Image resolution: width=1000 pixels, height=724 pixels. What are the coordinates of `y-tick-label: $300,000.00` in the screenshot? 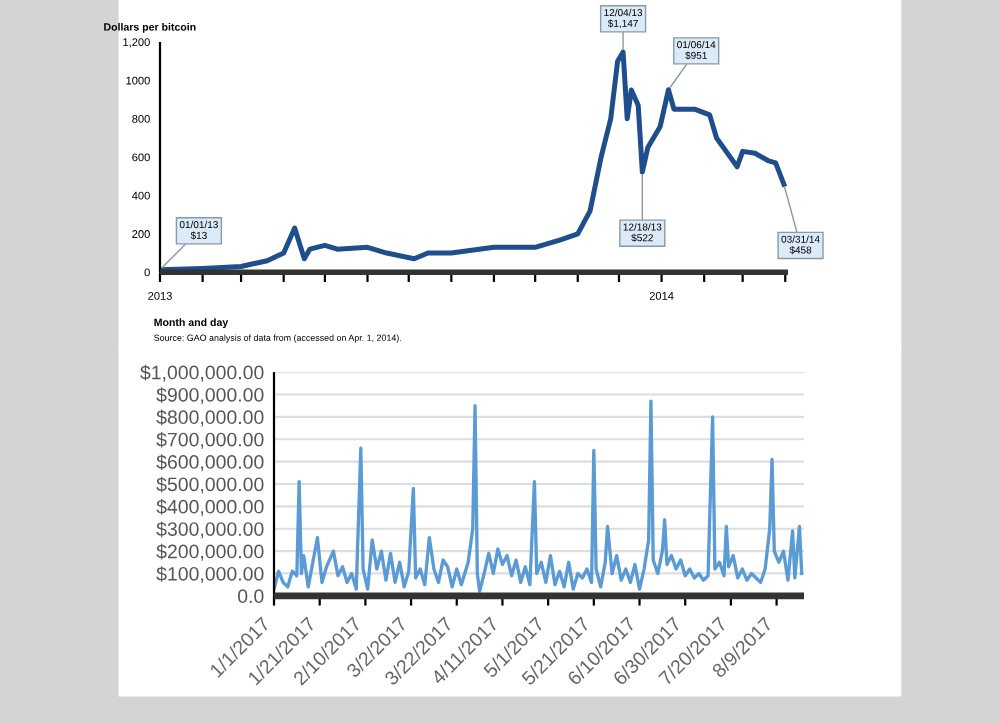 It's located at (210, 530).